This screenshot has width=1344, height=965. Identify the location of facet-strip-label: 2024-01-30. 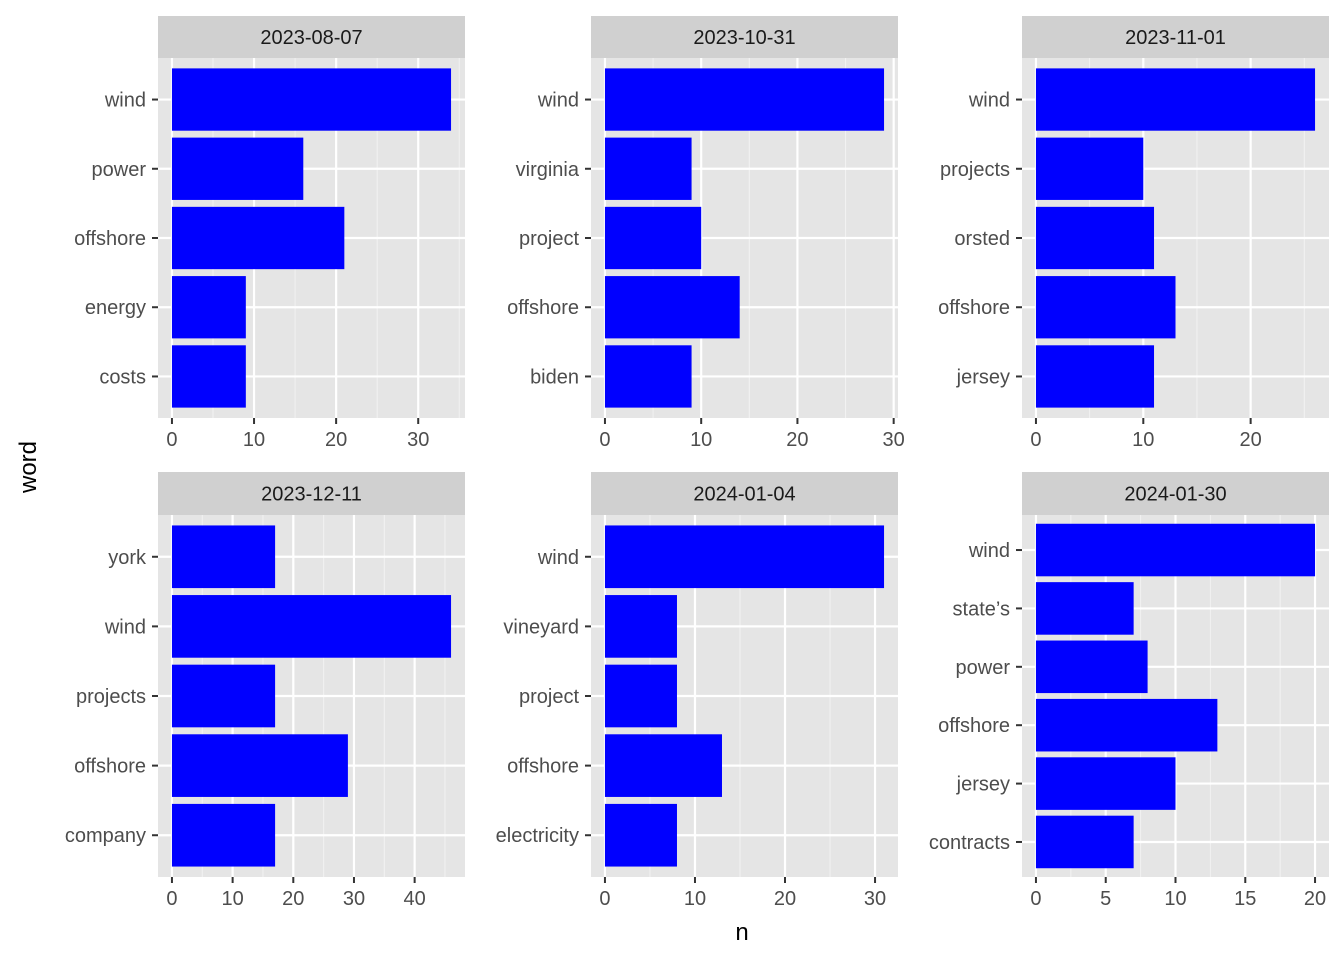
(1175, 495).